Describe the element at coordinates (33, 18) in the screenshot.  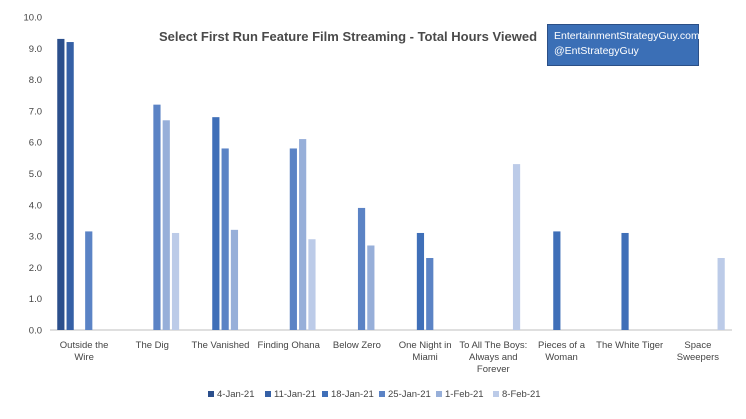
I see `y-tick-label: 10.0` at that location.